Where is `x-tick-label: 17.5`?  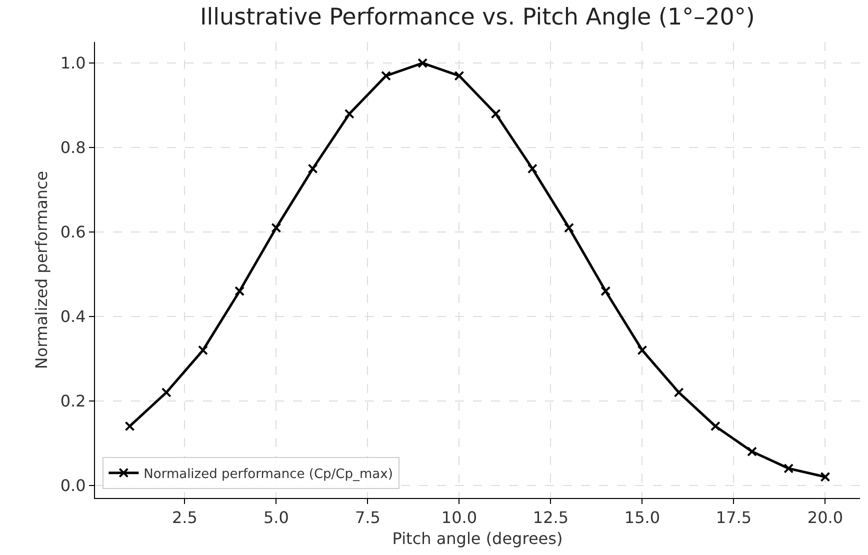 x-tick-label: 17.5 is located at coordinates (734, 518).